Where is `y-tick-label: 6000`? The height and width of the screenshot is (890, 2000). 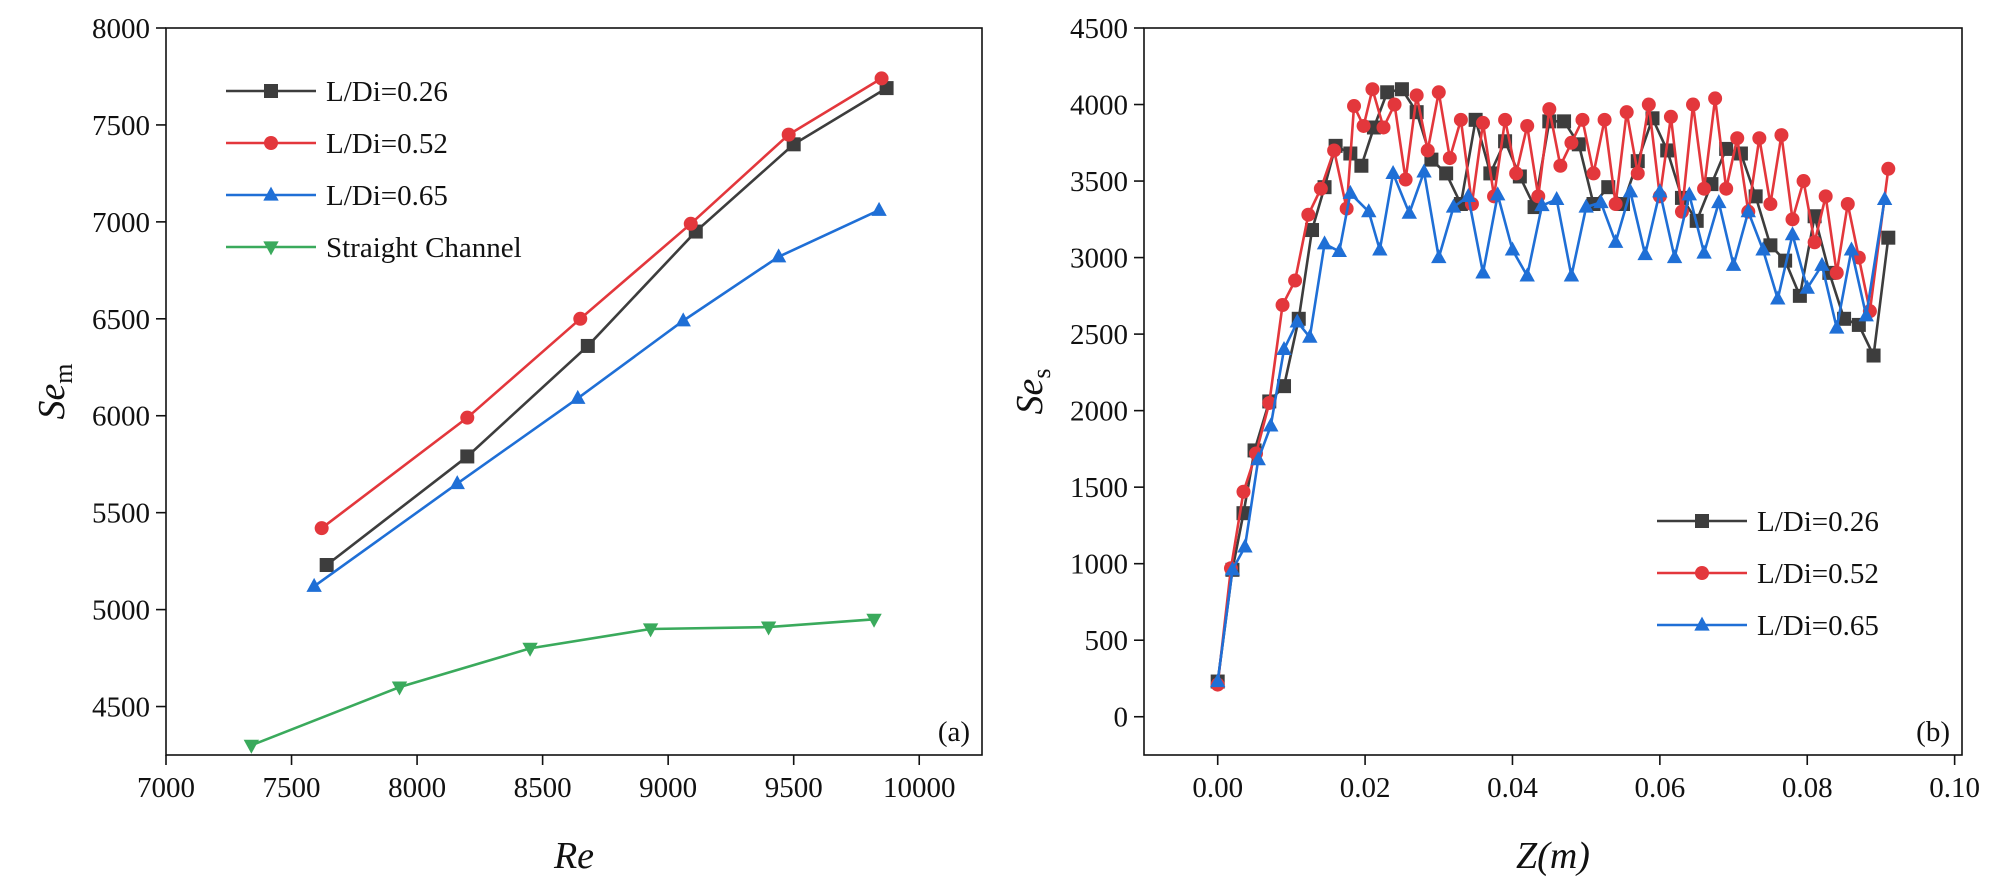 y-tick-label: 6000 is located at coordinates (121, 417).